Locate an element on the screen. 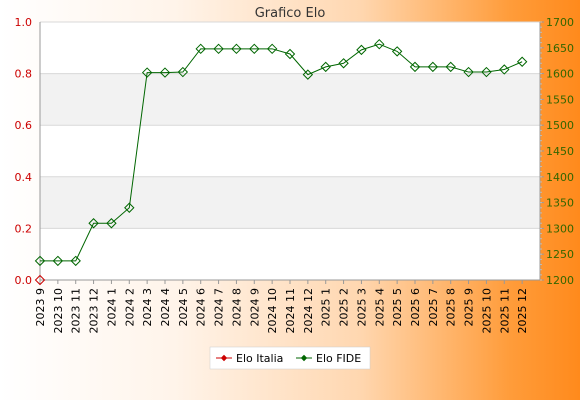 The height and width of the screenshot is (400, 580). right-tick-label: 1450 is located at coordinates (560, 151).